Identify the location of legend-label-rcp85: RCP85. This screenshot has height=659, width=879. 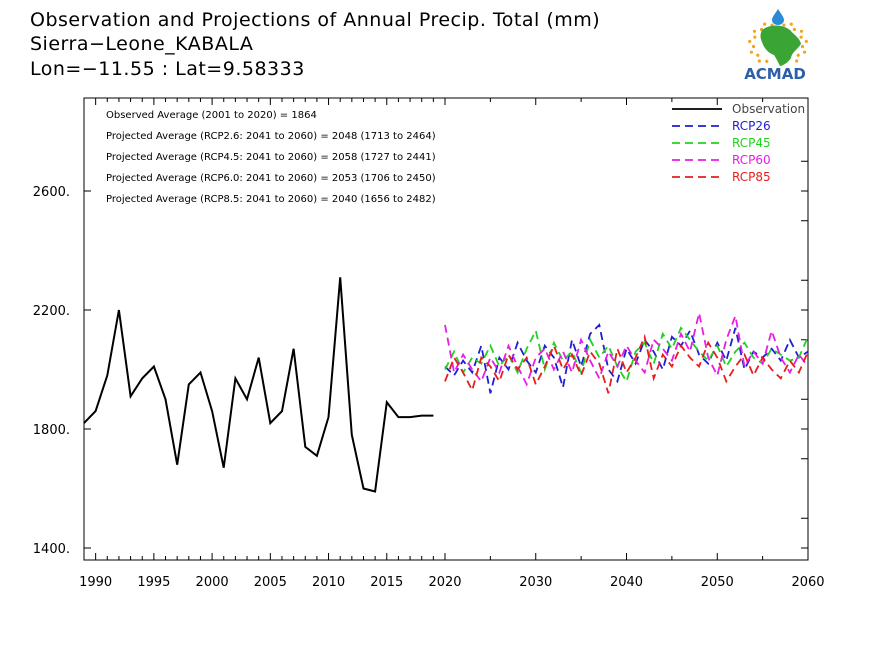
(751, 177).